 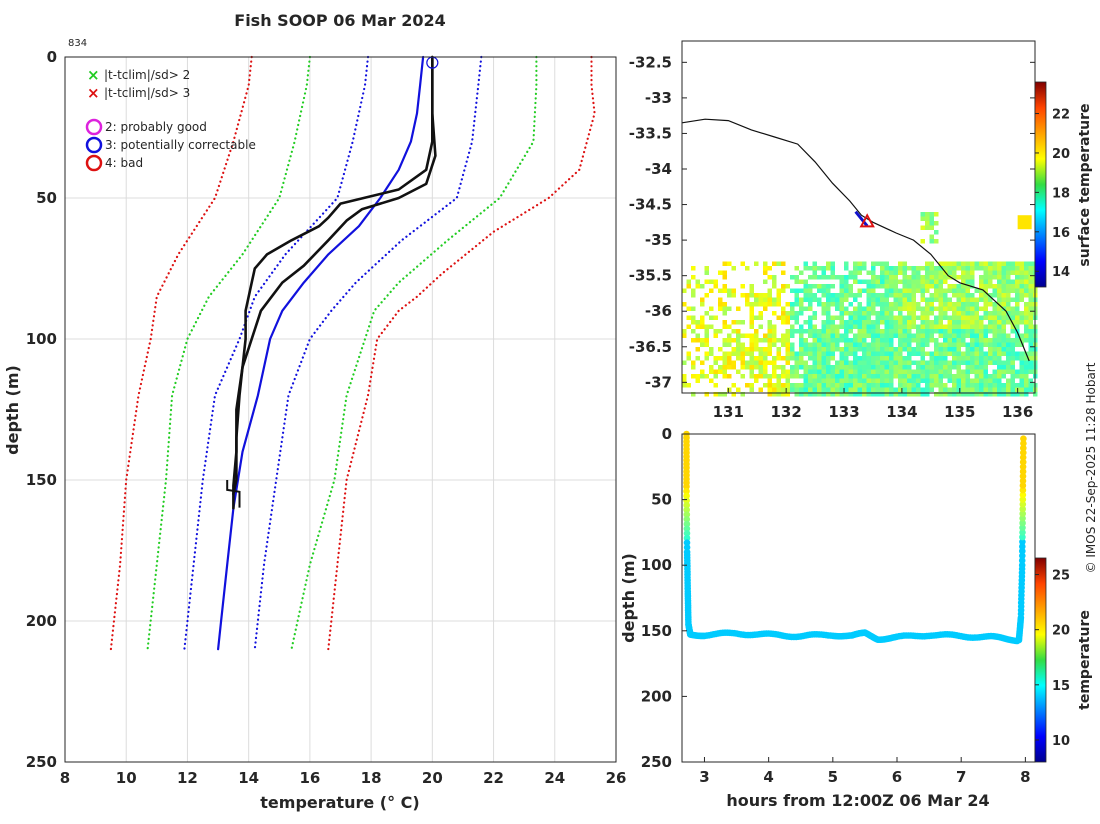 What do you see at coordinates (858, 598) in the screenshot?
I see `timedepth-plot-area` at bounding box center [858, 598].